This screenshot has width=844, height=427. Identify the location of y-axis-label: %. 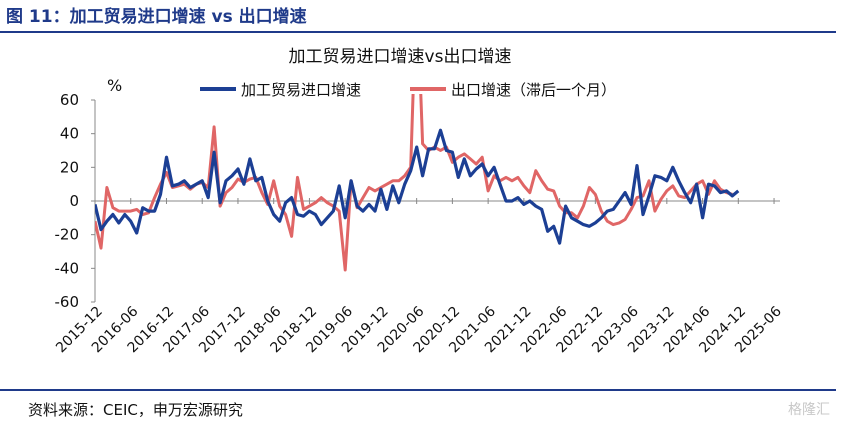
(114, 85).